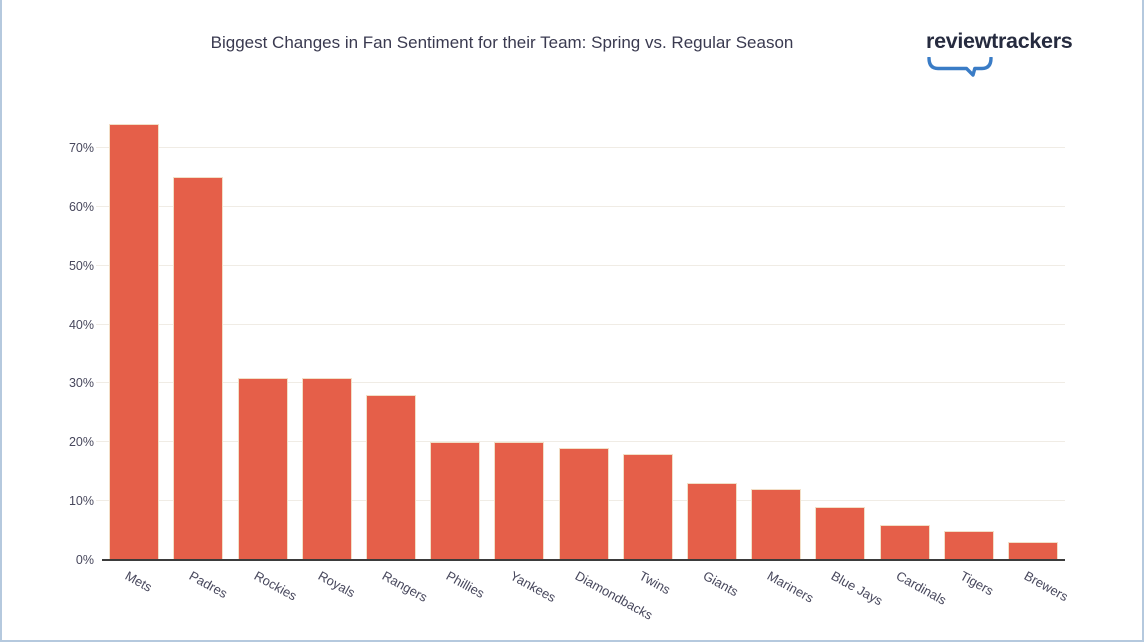 This screenshot has height=642, width=1144. I want to click on x-label-mets: Mets, so click(138, 581).